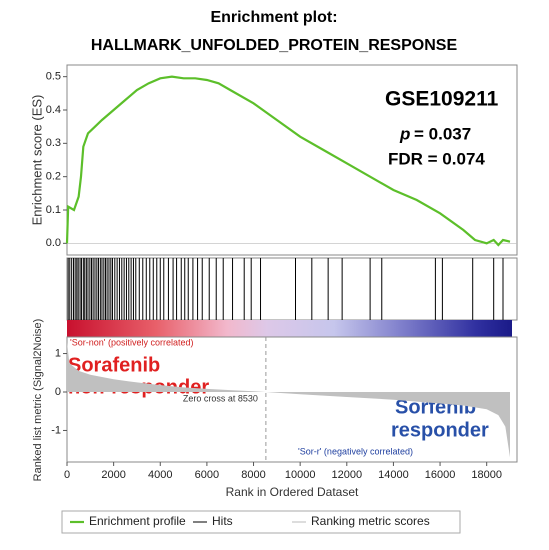  Describe the element at coordinates (58, 353) in the screenshot. I see `y-tick-label: 1` at that location.